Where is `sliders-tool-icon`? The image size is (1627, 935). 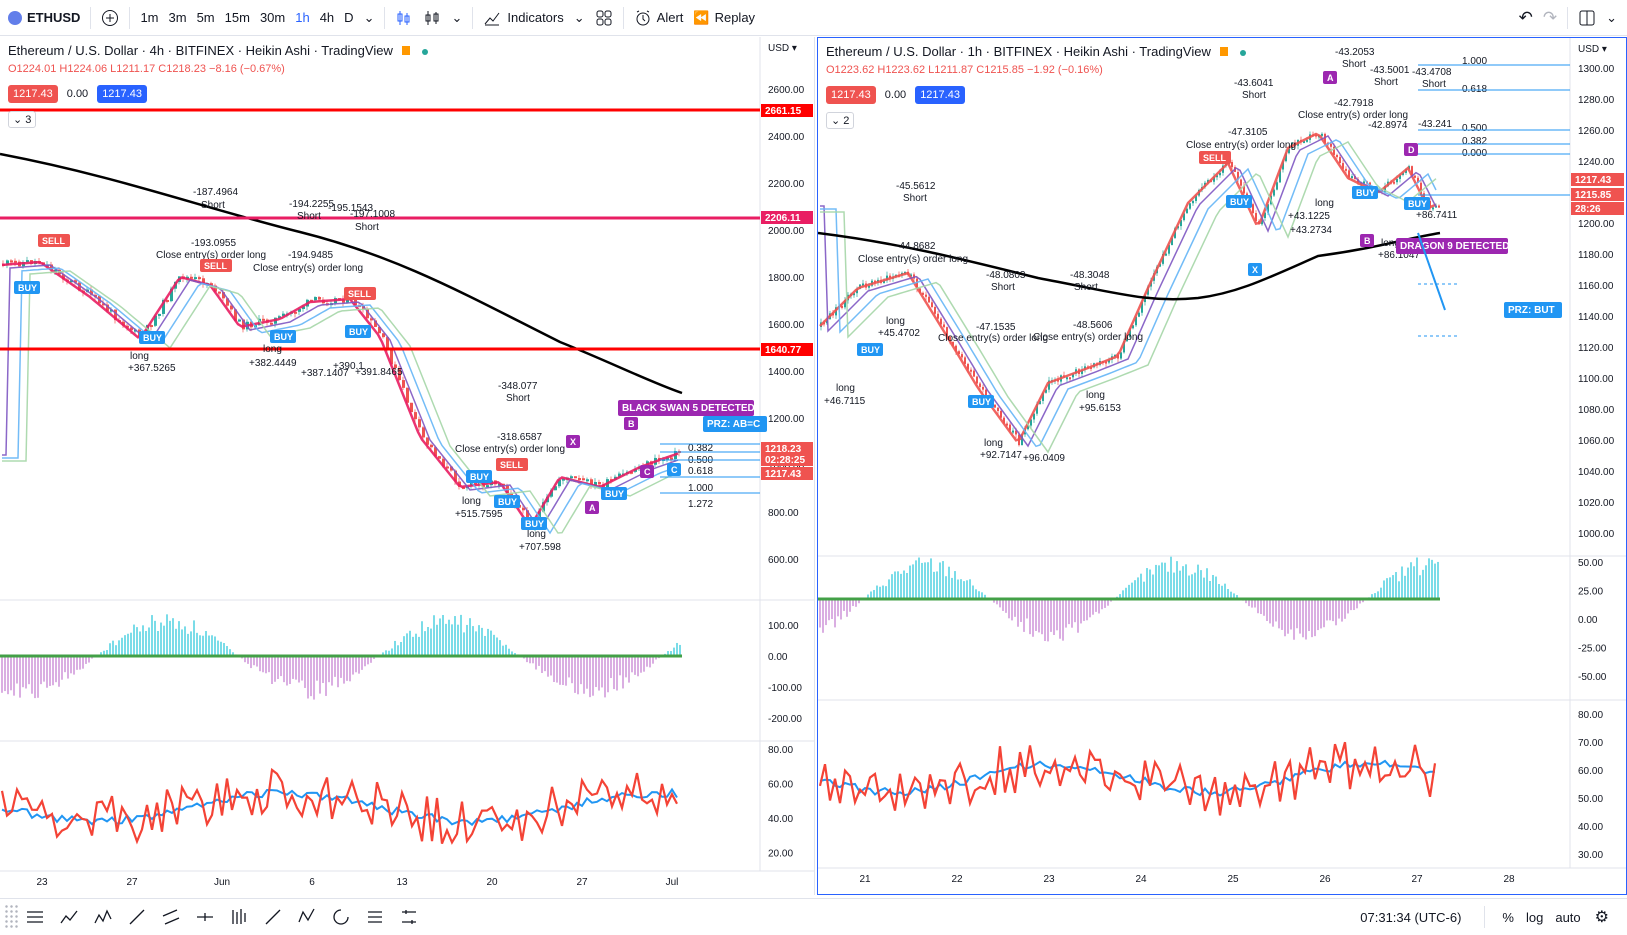 sliders-tool-icon is located at coordinates (409, 917).